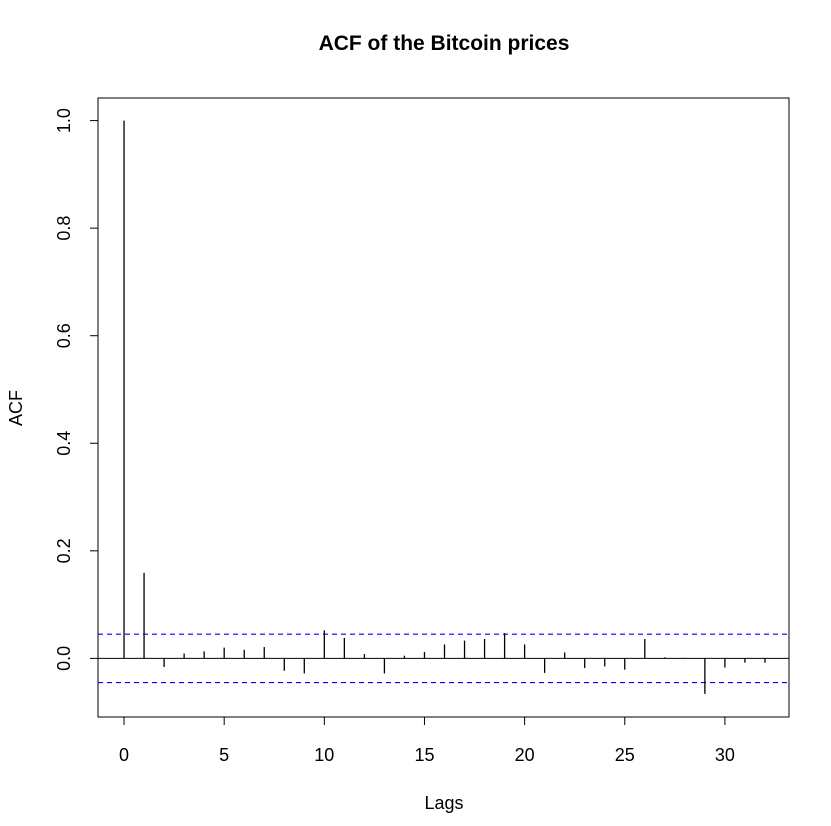  Describe the element at coordinates (16, 408) in the screenshot. I see `y-axis-label: ACF` at that location.